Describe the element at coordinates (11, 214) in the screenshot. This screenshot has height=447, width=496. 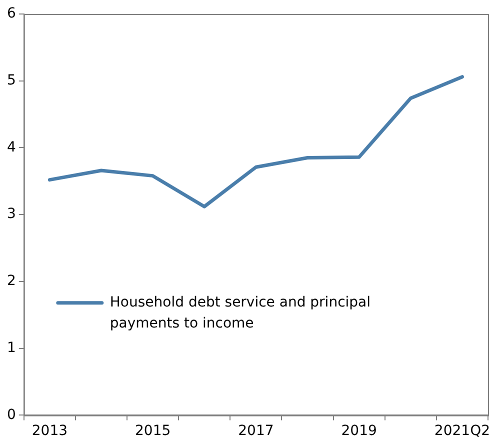
I see `y-tick-label: 3` at that location.